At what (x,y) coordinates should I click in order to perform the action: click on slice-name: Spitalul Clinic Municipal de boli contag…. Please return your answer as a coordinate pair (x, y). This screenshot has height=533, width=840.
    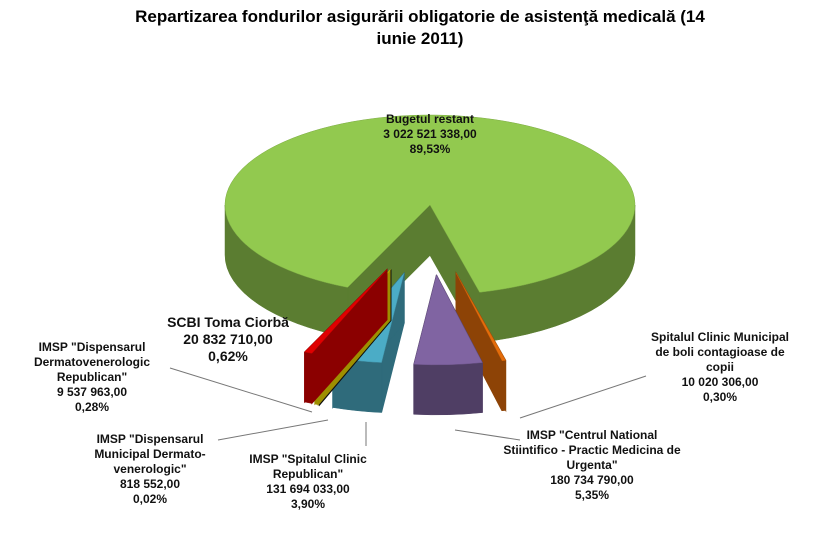
    Looking at the image, I should click on (719, 352).